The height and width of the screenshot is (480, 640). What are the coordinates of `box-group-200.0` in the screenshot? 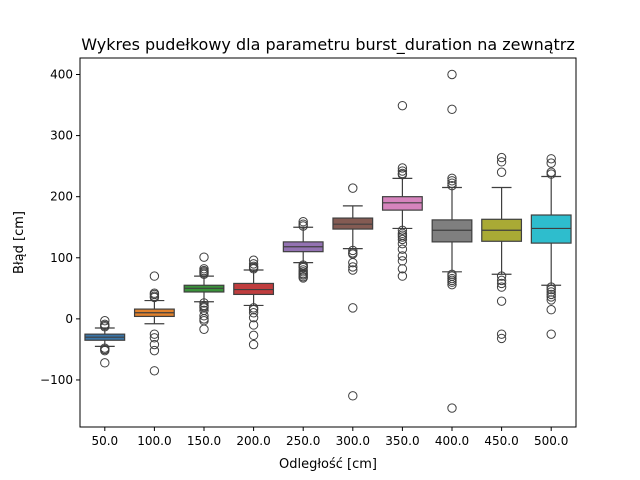 It's located at (254, 302).